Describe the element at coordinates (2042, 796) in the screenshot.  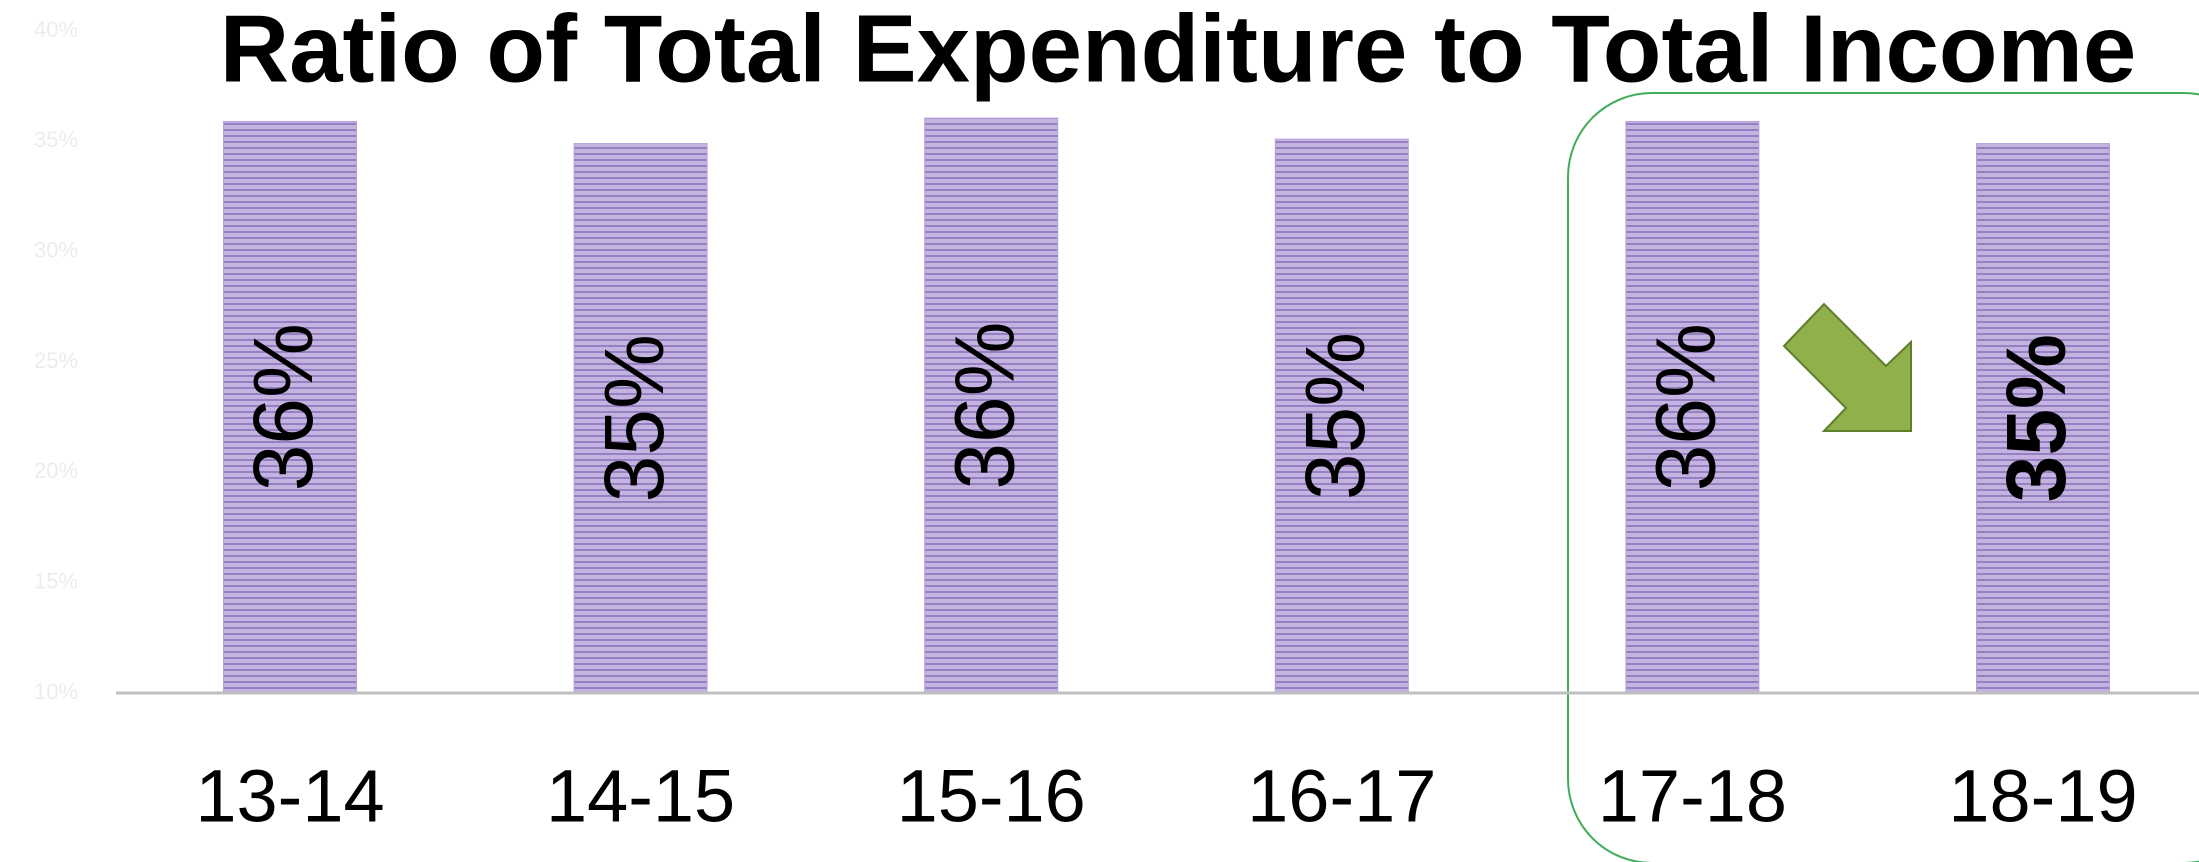
I see `x-tick-label: 18-19` at that location.